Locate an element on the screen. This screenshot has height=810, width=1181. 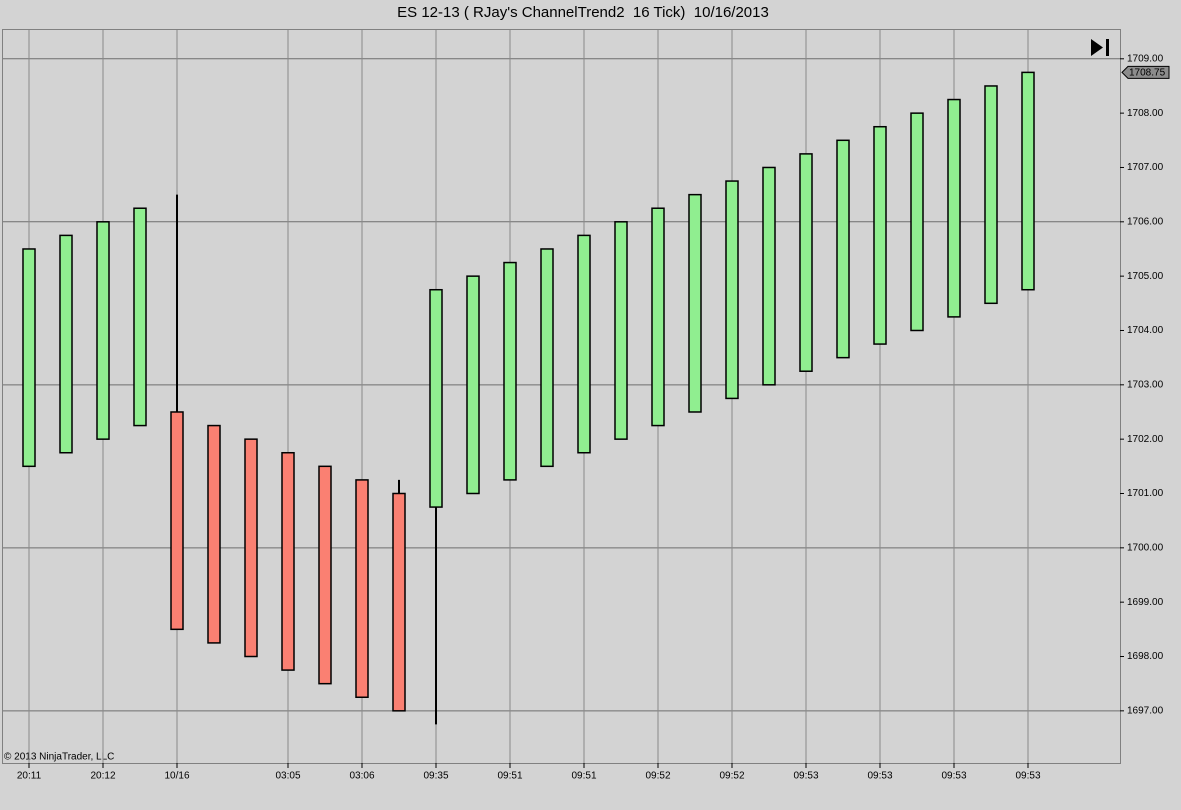
y-tick-label: 1697.00 is located at coordinates (1145, 710).